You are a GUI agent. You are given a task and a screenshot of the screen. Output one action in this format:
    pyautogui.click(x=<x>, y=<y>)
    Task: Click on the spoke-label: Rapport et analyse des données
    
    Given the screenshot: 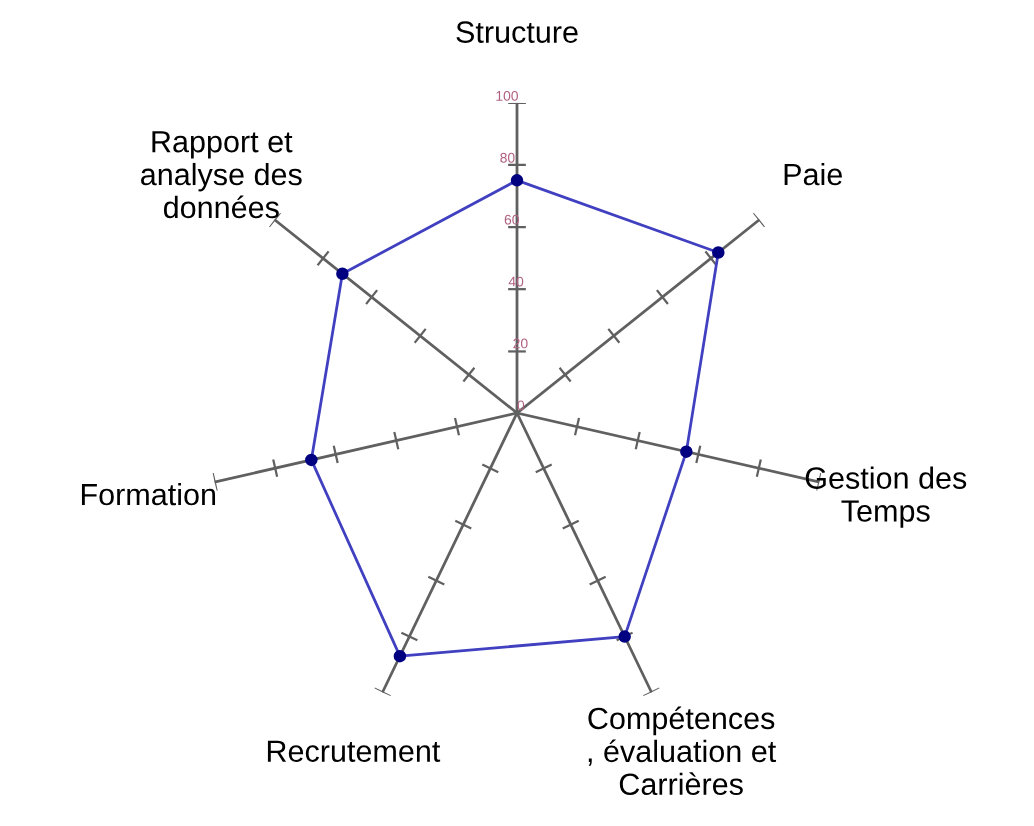 What is the action you would take?
    pyautogui.click(x=221, y=175)
    